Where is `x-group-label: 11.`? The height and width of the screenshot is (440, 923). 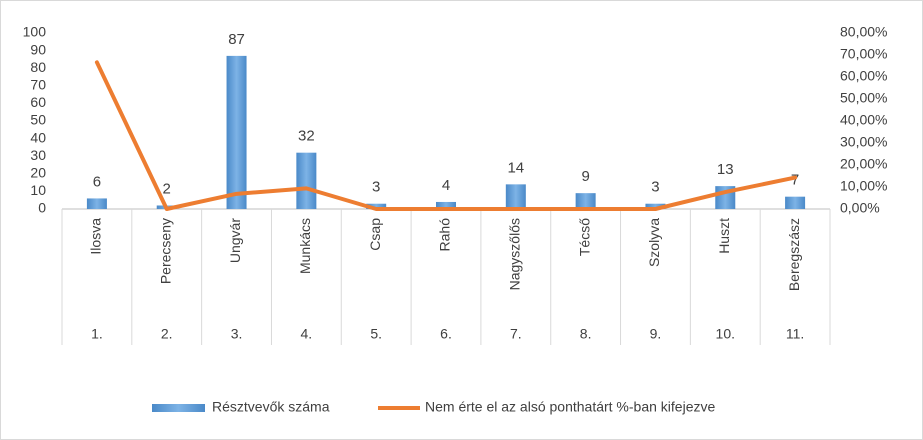
x-group-label: 11. is located at coordinates (795, 334).